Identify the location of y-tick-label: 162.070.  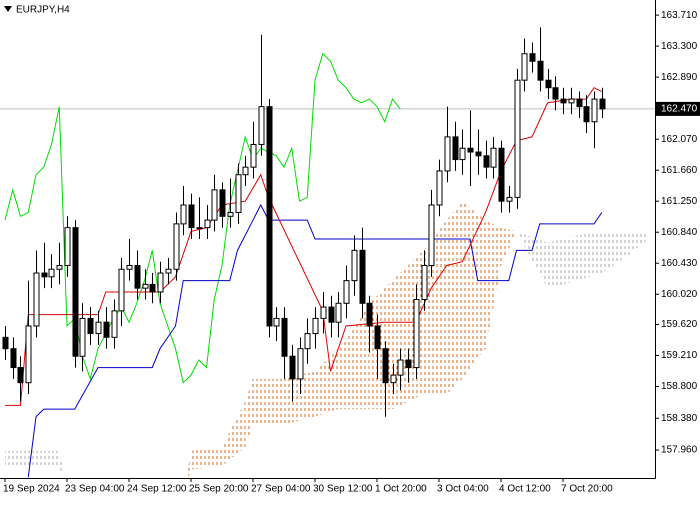
(679, 139).